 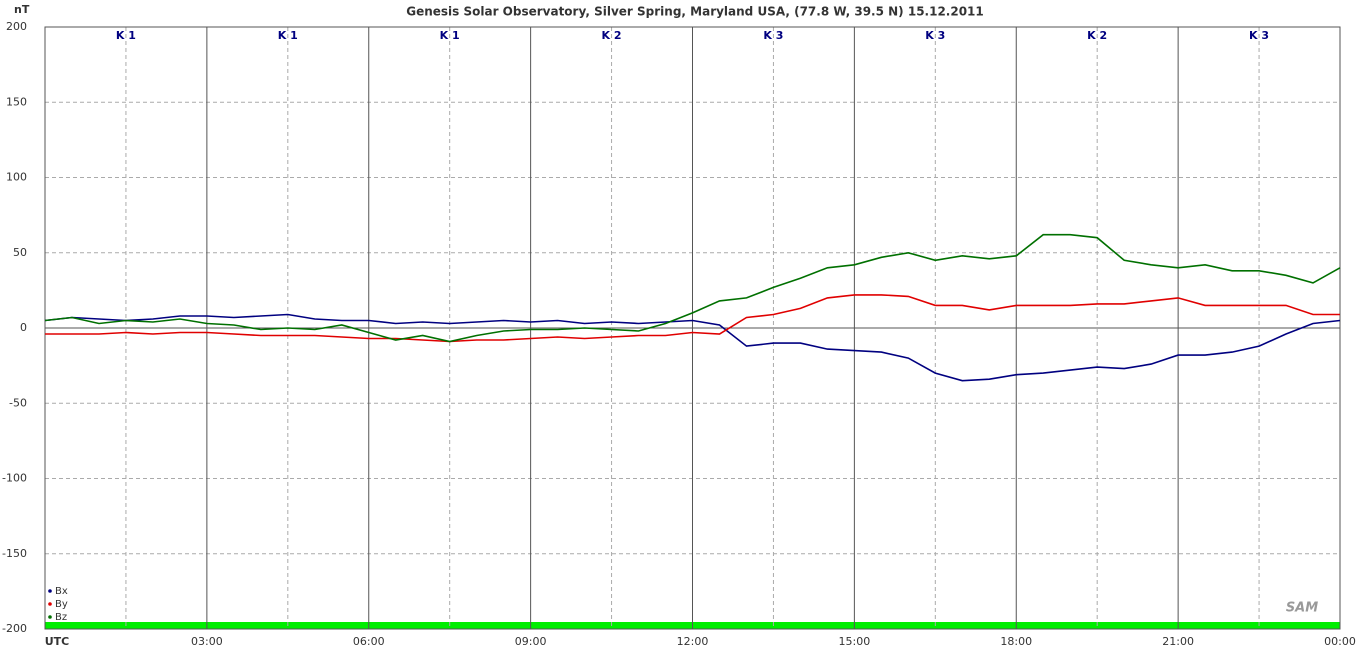 What do you see at coordinates (18, 402) in the screenshot?
I see `y-tick-label: -50` at bounding box center [18, 402].